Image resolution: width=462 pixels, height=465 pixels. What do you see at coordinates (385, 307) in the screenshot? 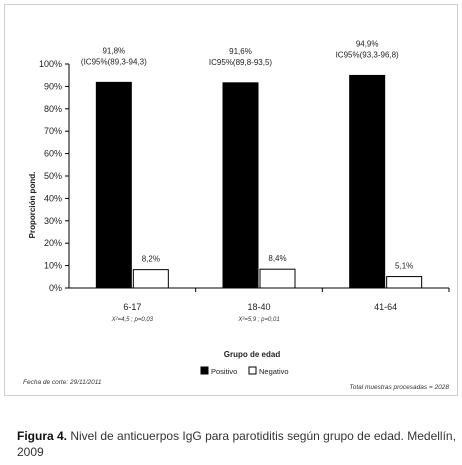
I see `x-category-label: 41-64` at bounding box center [385, 307].